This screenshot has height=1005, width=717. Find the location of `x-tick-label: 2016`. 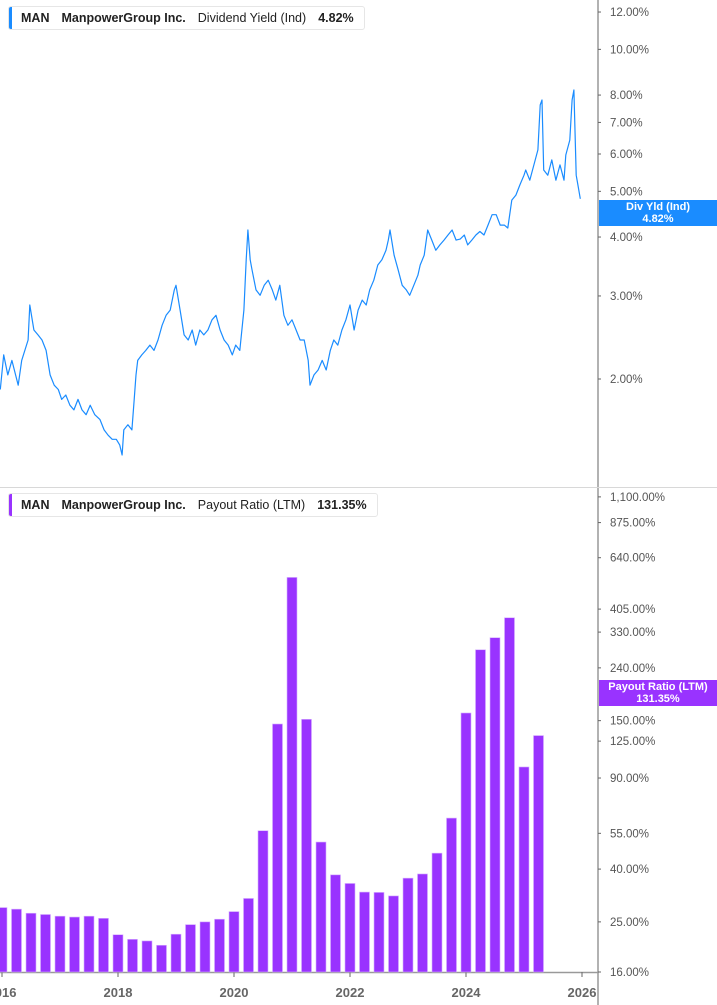

x-tick-label: 2016 is located at coordinates (8, 992).